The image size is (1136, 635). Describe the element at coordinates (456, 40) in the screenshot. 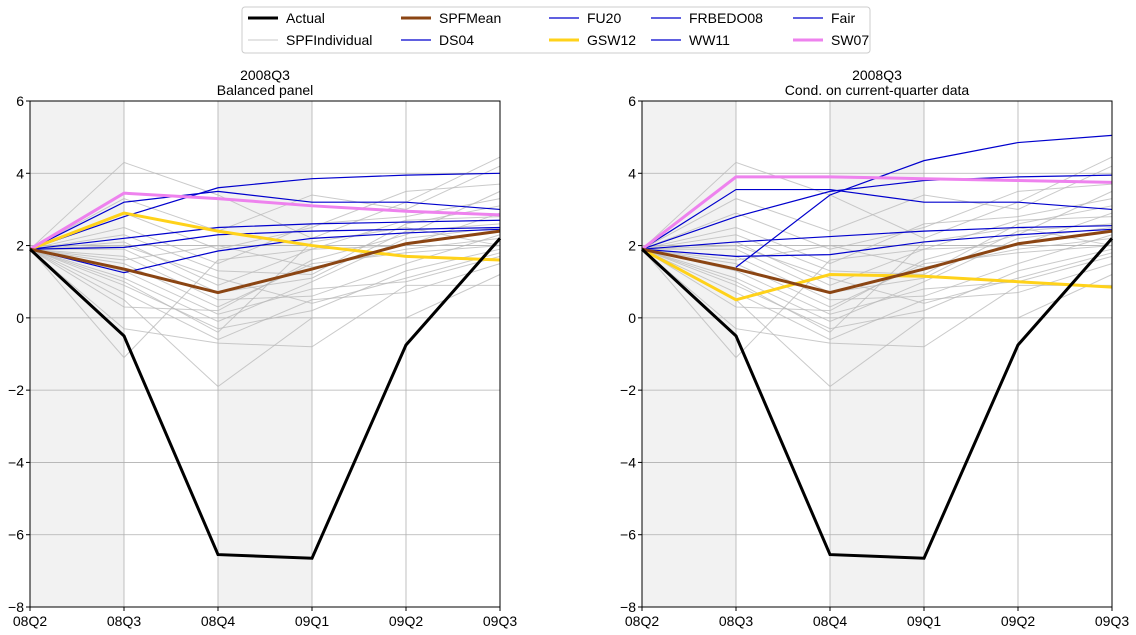

I see `legend-label-ds04: DS04` at that location.